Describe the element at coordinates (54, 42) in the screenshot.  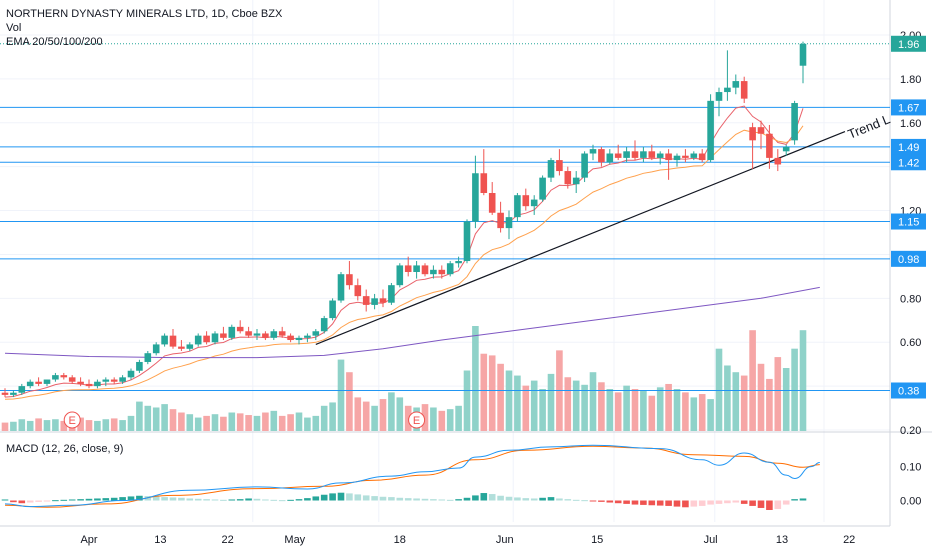
I see `ema-legend: EMA 20/50/100/200` at that location.